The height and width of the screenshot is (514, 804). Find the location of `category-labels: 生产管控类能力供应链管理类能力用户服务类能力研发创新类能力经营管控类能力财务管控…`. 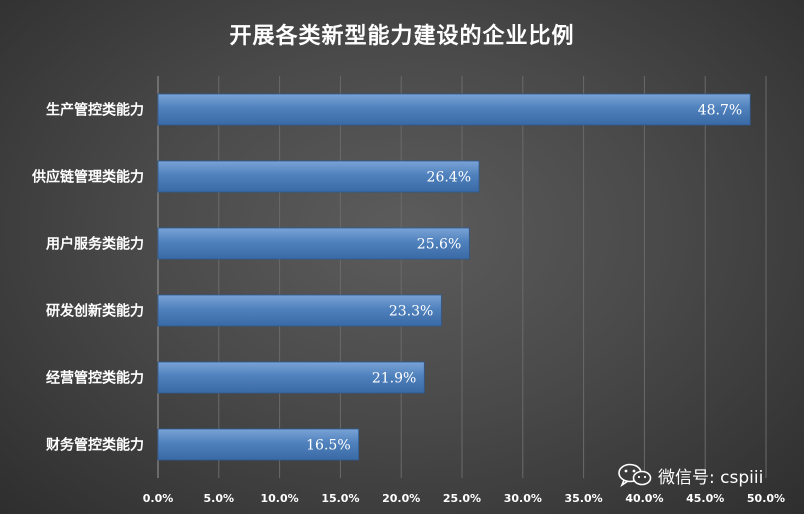

category-labels: 生产管控类能力供应链管理类能力用户服务类能力研发创新类能力经营管控类能力财务管控… is located at coordinates (87, 278).